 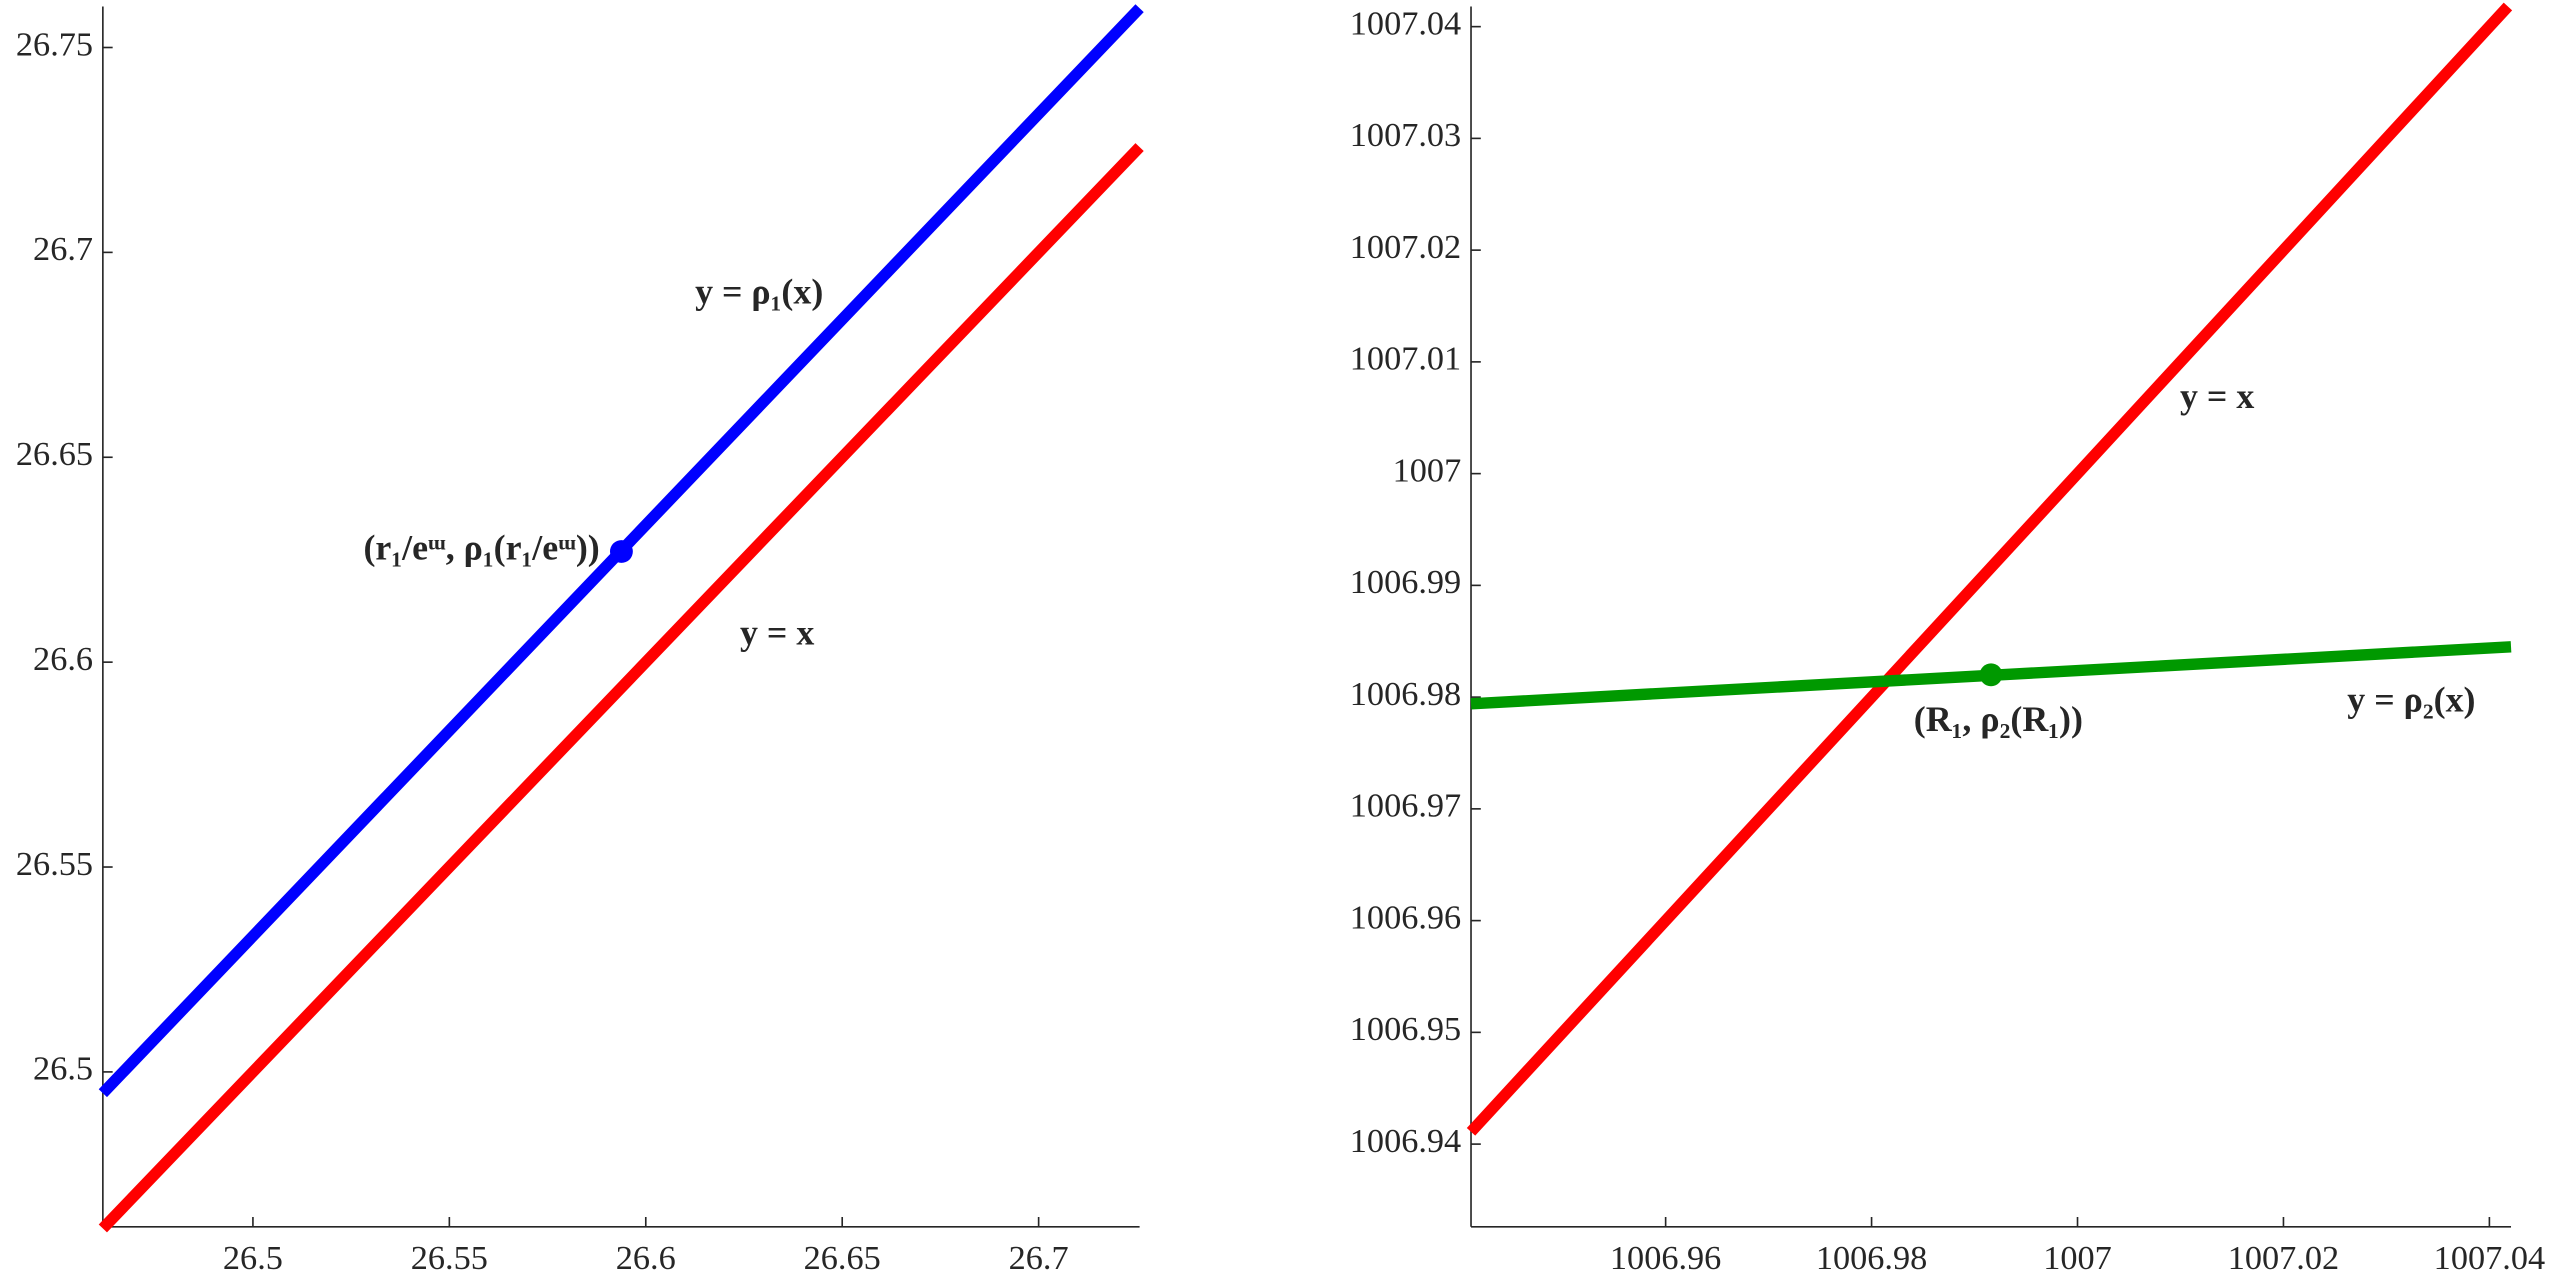 I want to click on x-tick-label: 26.65, so click(x=842, y=1258).